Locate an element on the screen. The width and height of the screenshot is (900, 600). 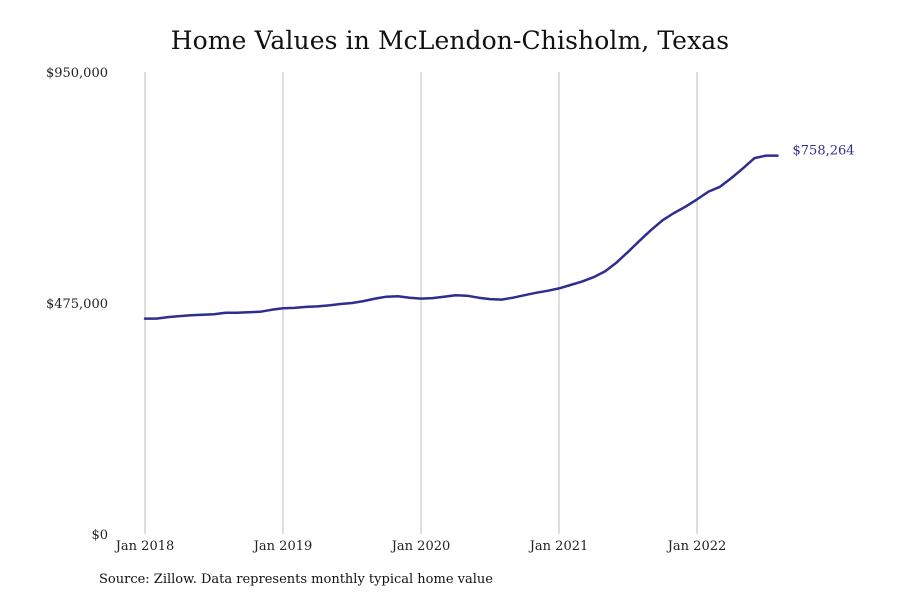
x-axis-ticks: Jan 2018 Jan 2019 Jan 2020 Jan 2021 Jan 2022 is located at coordinates (420, 546).